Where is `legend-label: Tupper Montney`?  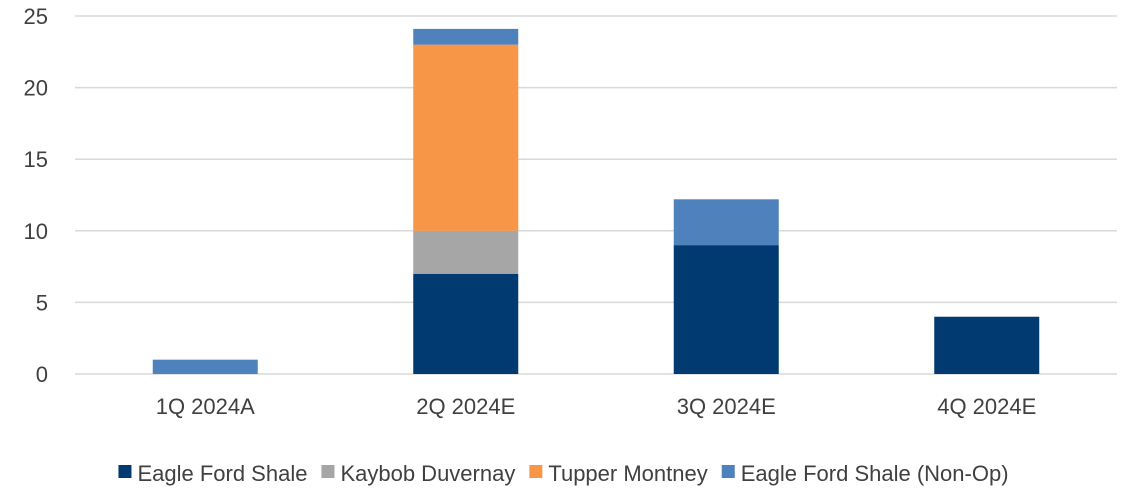 legend-label: Tupper Montney is located at coordinates (627, 473).